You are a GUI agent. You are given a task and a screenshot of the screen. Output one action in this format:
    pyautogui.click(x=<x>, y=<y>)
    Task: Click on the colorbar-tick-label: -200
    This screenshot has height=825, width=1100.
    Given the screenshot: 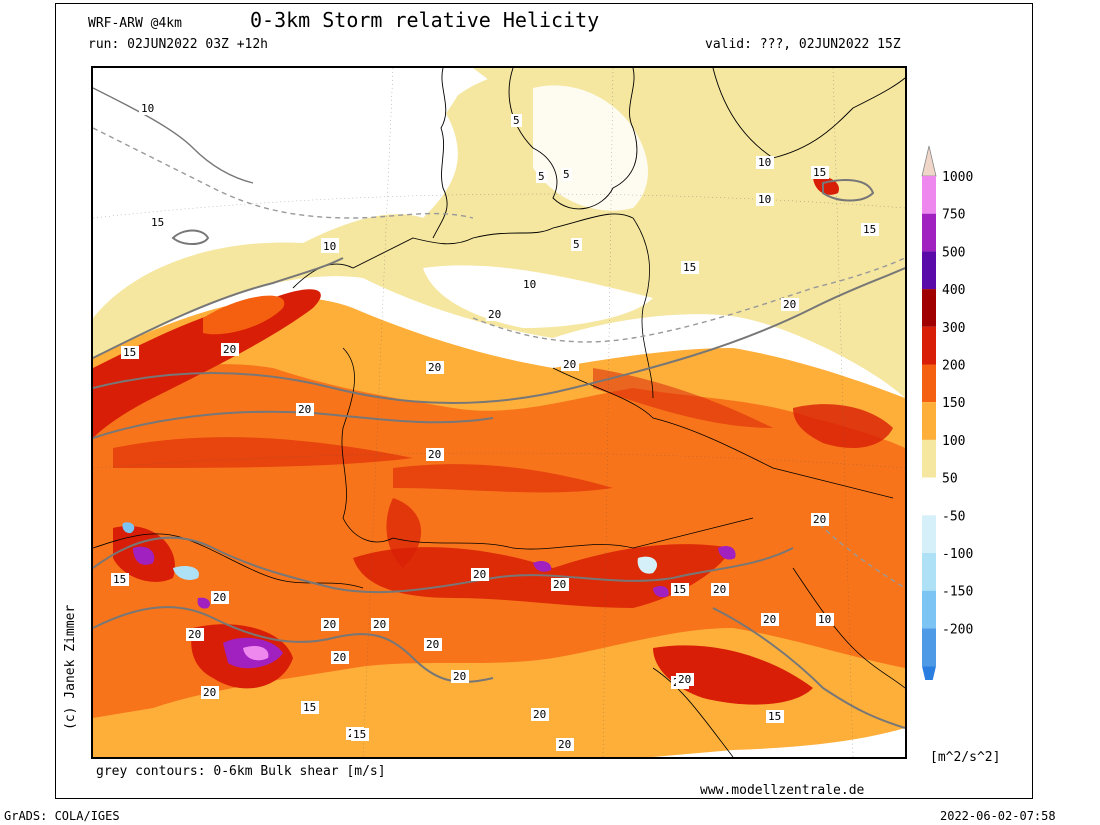 What is the action you would take?
    pyautogui.click(x=957, y=629)
    